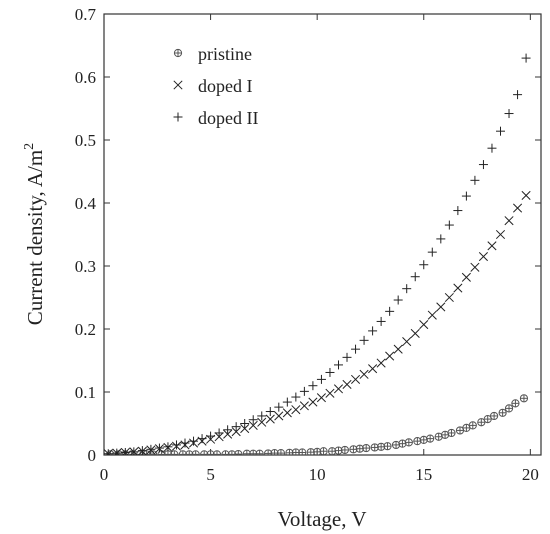 The width and height of the screenshot is (550, 534). What do you see at coordinates (178, 85) in the screenshot?
I see `legend-marker-doped-i` at bounding box center [178, 85].